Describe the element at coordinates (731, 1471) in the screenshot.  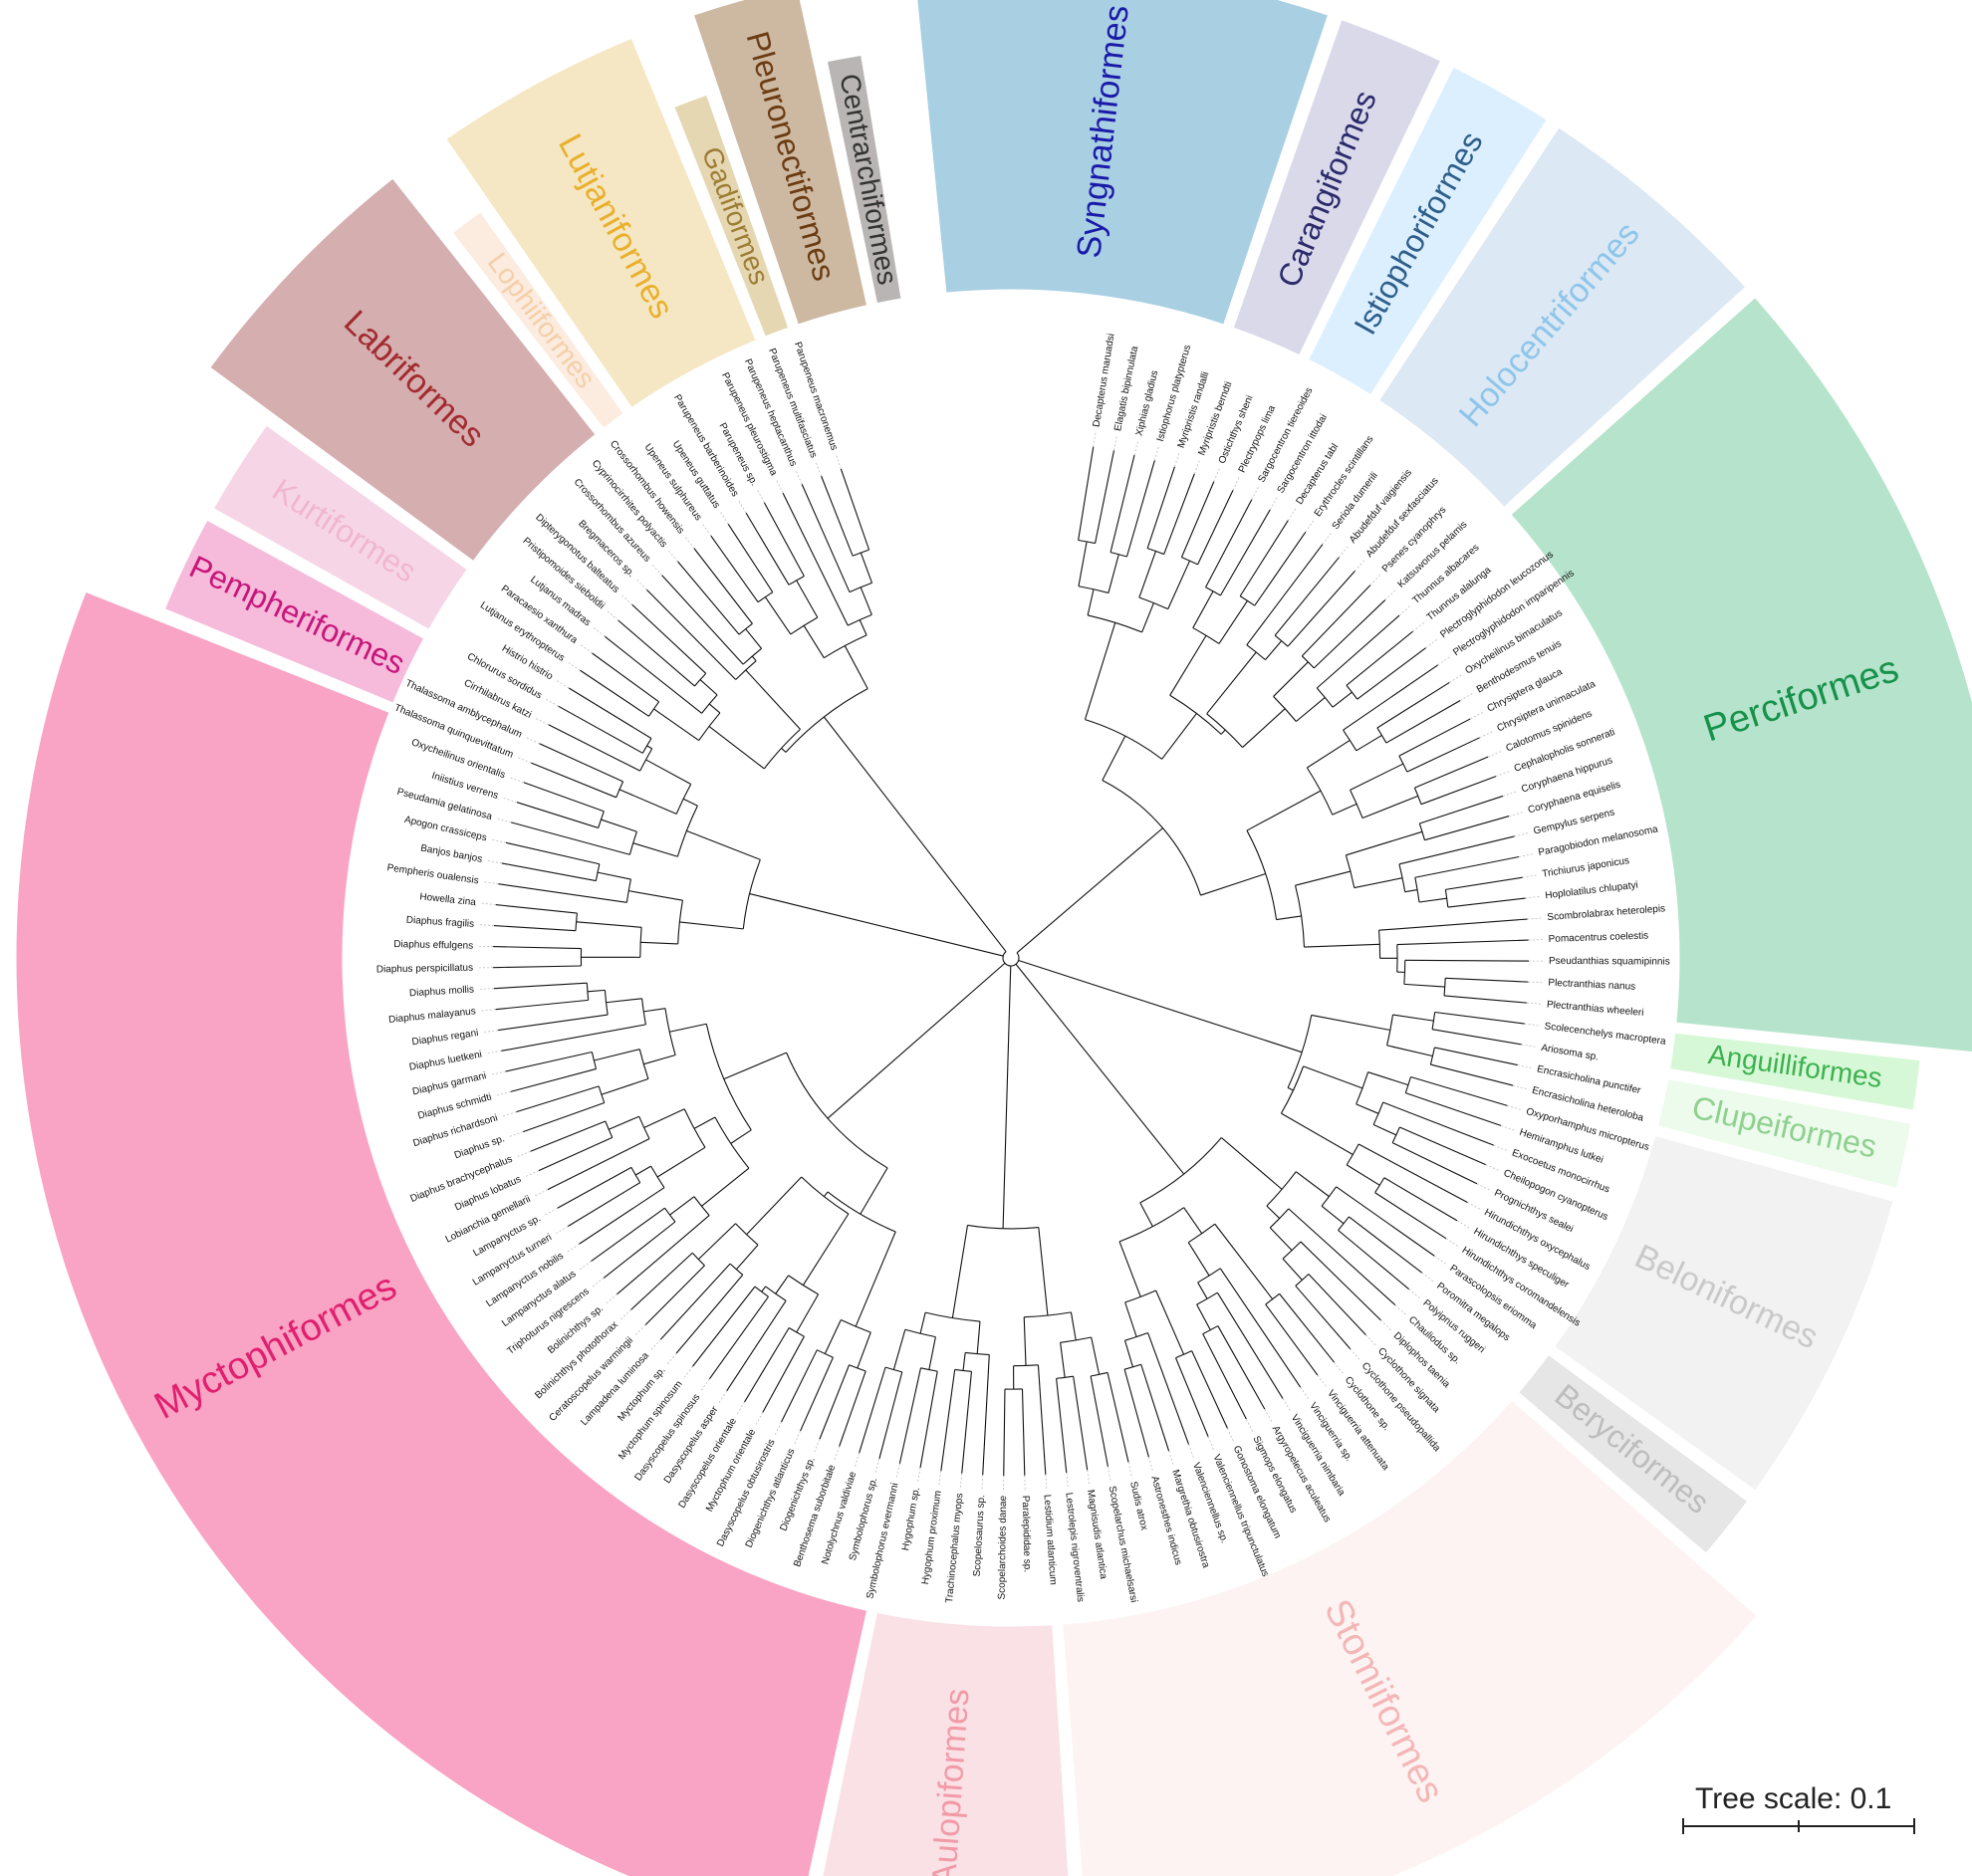
I see `leaf-label: Myctophum orientale` at that location.